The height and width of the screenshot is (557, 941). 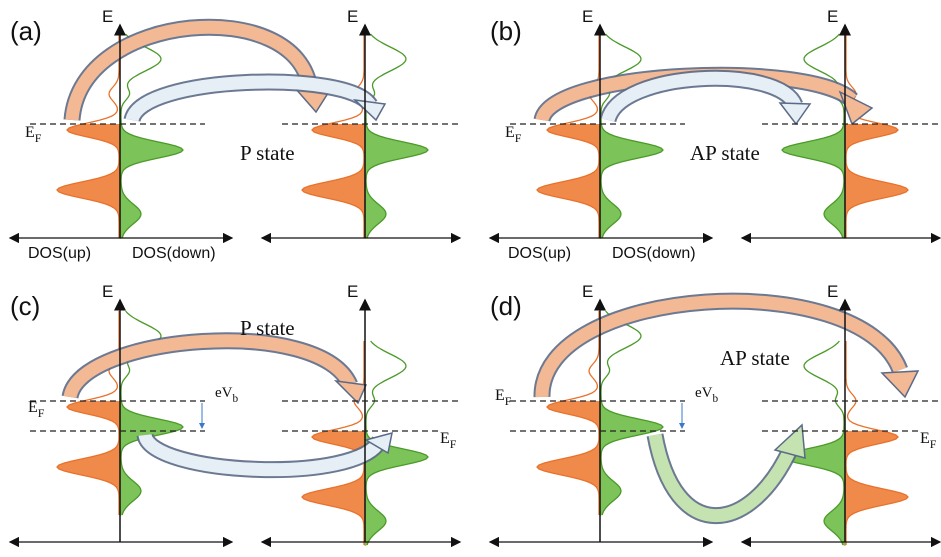 What do you see at coordinates (506, 31) in the screenshot?
I see `panel-label: (b)` at bounding box center [506, 31].